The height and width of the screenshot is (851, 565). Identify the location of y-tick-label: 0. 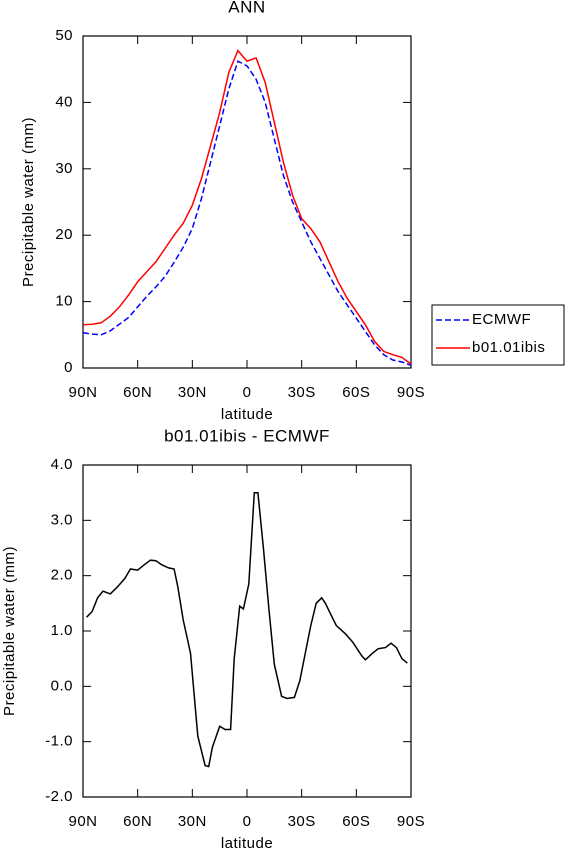
(68, 367).